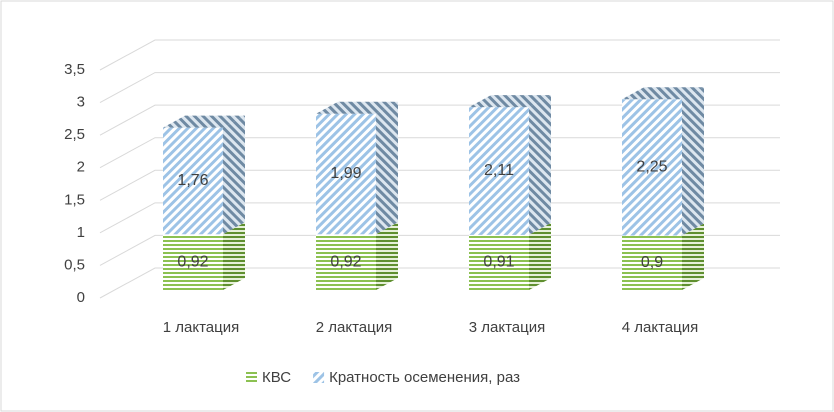 This screenshot has width=834, height=412. Describe the element at coordinates (74, 264) in the screenshot. I see `y-tick-label: 0,5` at that location.